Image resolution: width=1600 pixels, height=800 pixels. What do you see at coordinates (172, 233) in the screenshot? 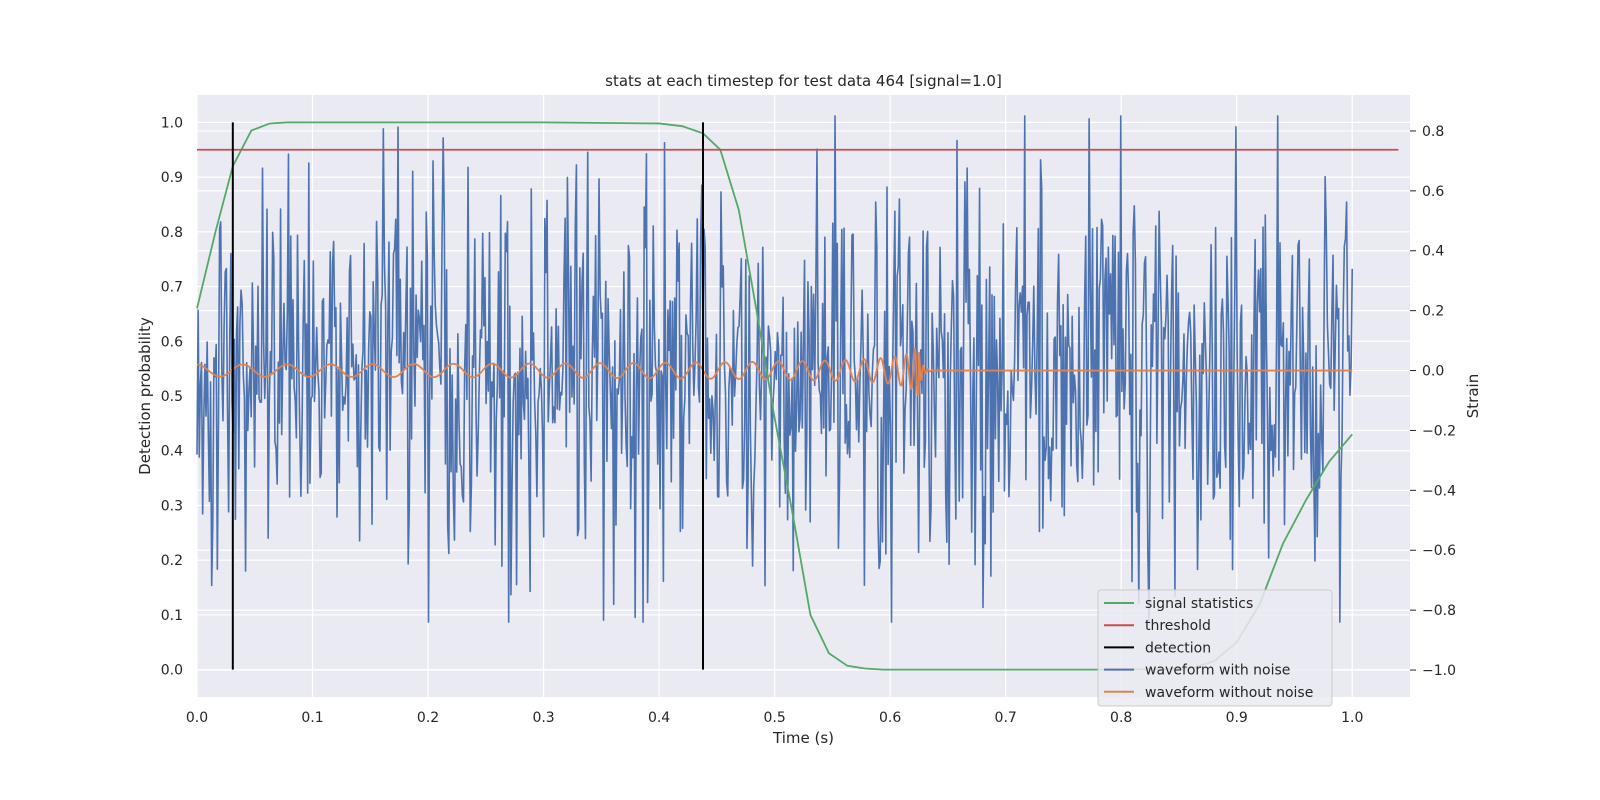
I see `y-tick-label: 0.8` at bounding box center [172, 233].